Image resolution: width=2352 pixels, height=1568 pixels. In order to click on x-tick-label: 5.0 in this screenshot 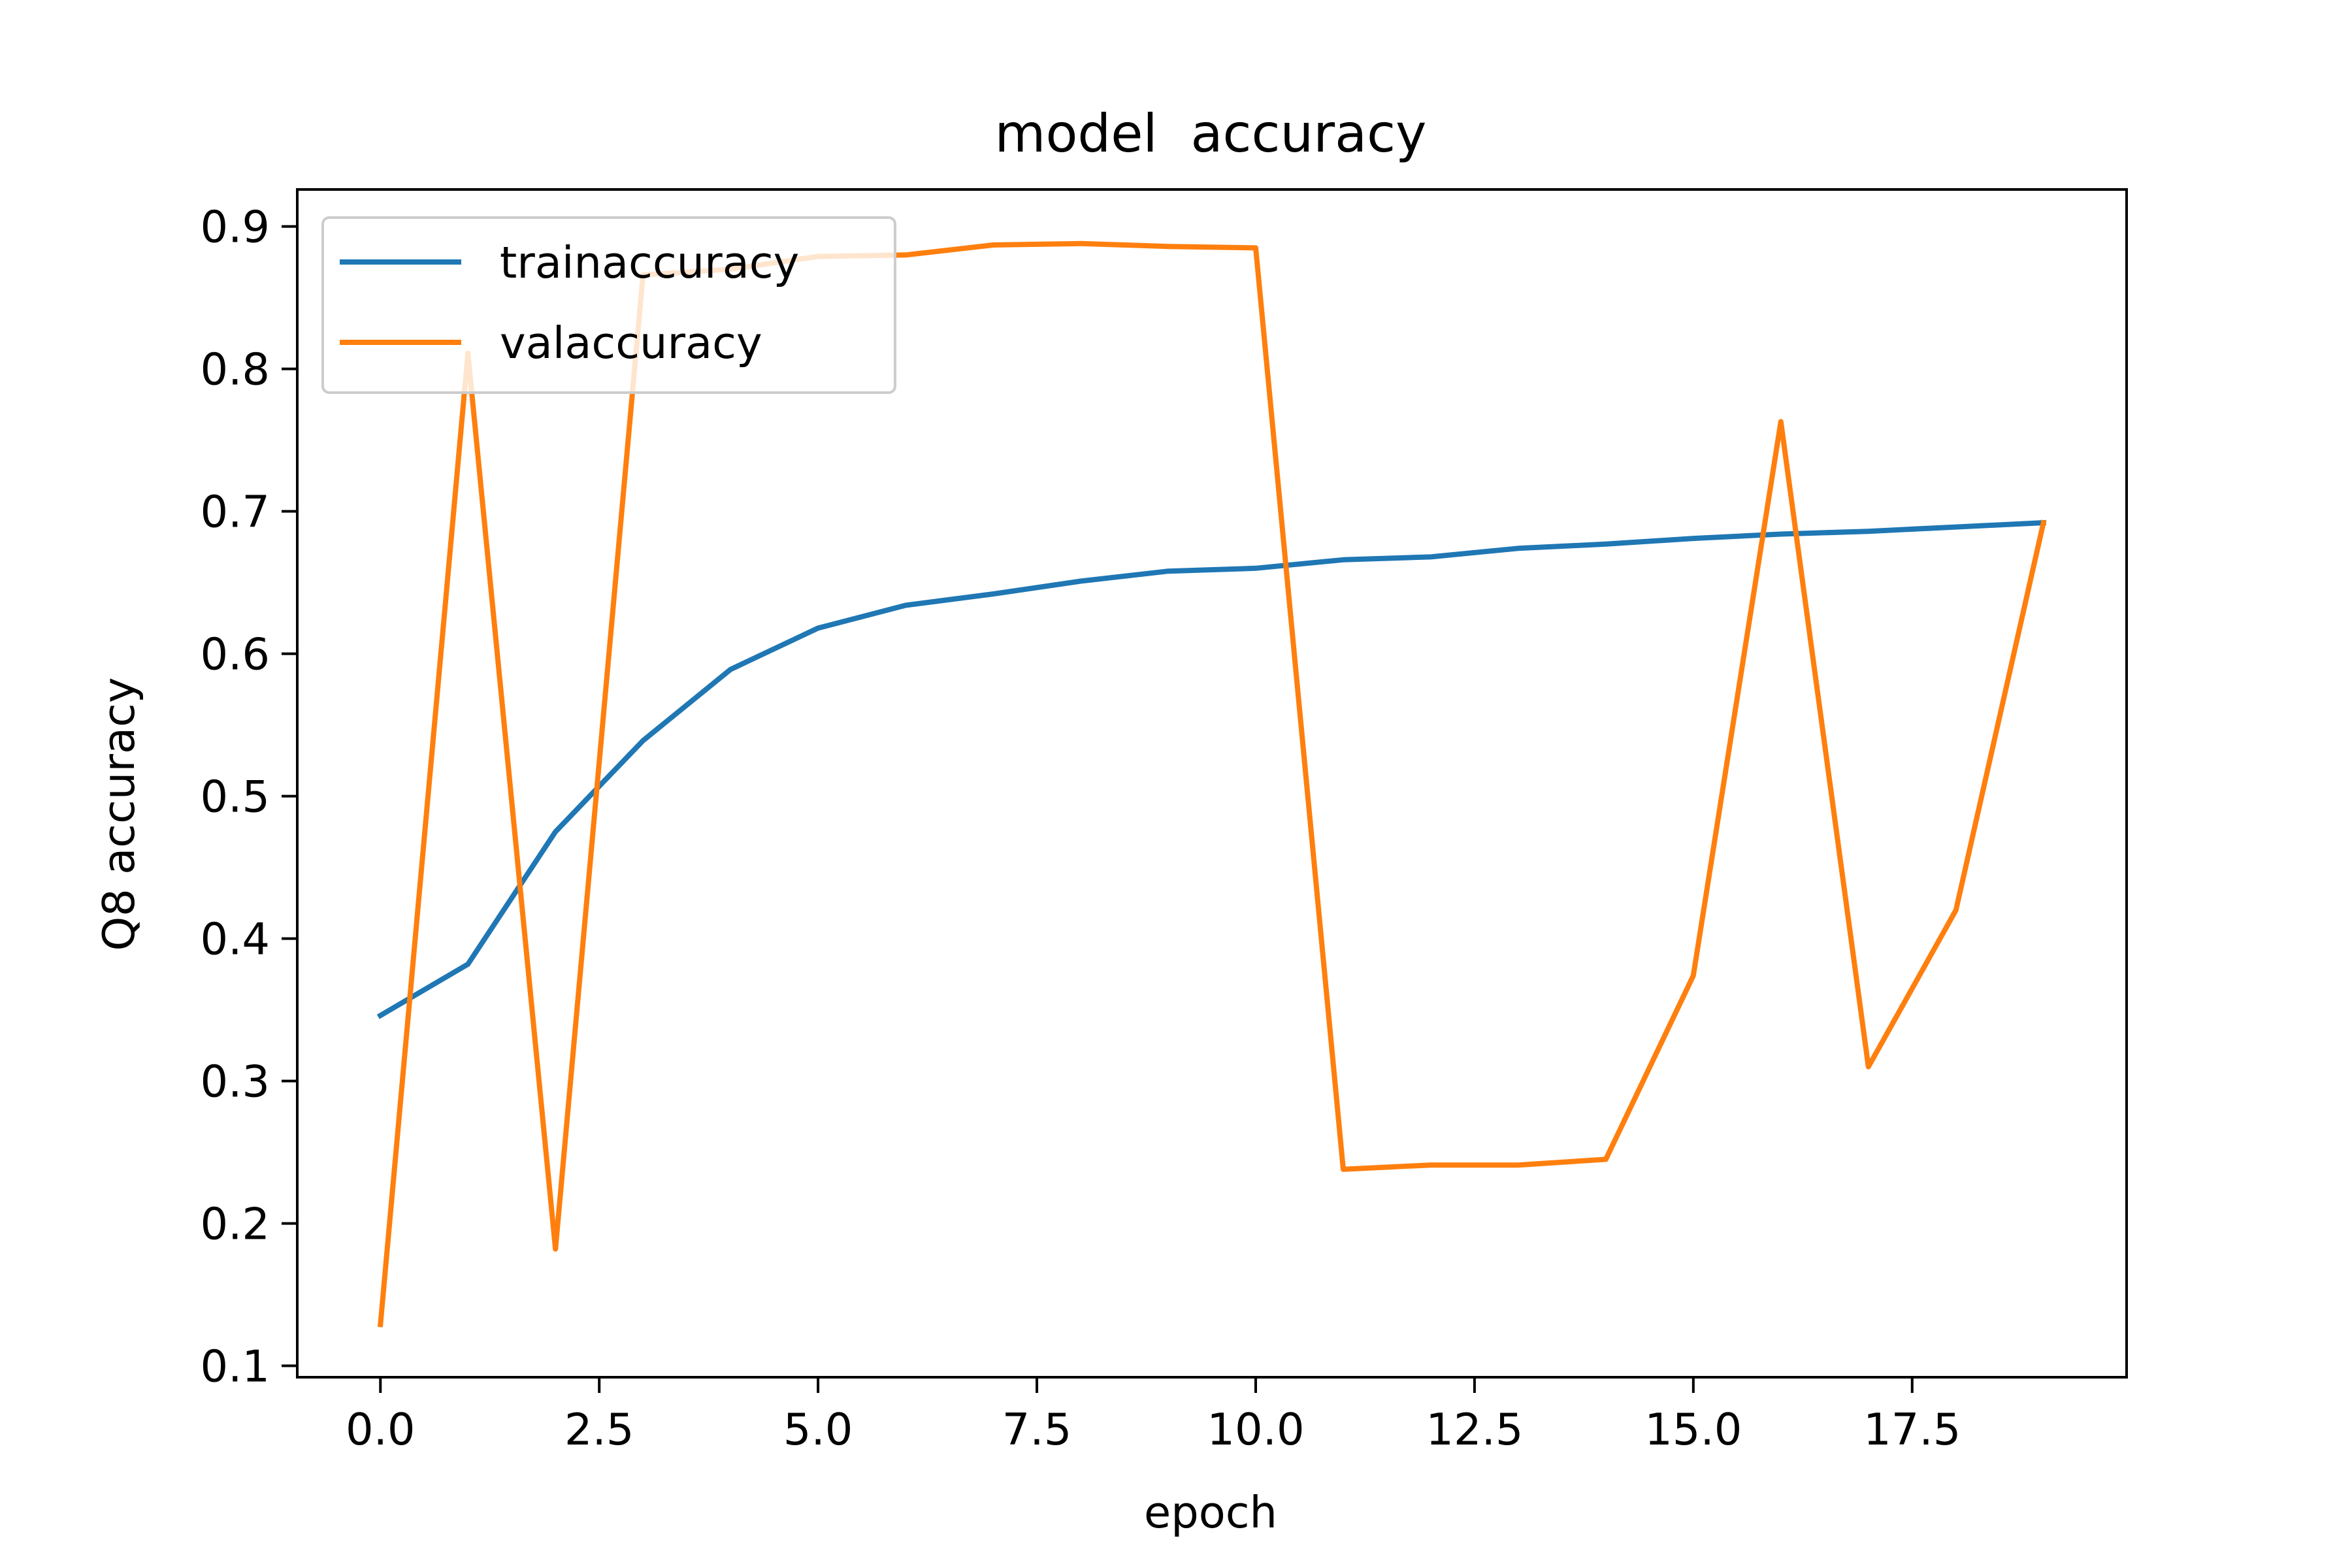, I will do `click(818, 1429)`.